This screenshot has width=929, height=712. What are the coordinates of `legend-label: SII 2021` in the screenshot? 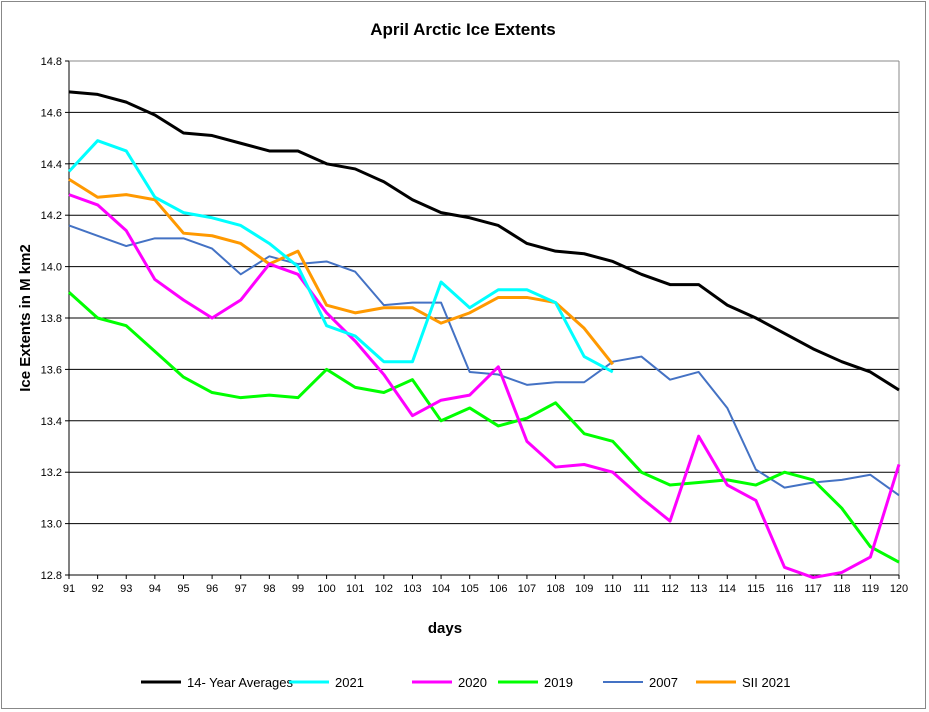 It's located at (766, 682).